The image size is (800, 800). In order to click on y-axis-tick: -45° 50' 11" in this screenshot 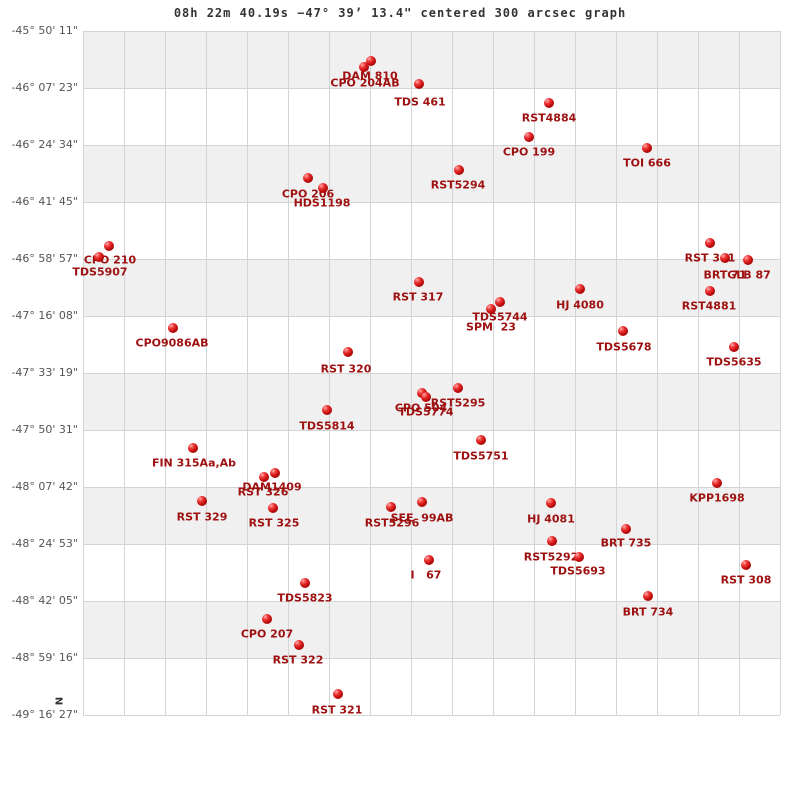, I will do `click(44, 30)`.